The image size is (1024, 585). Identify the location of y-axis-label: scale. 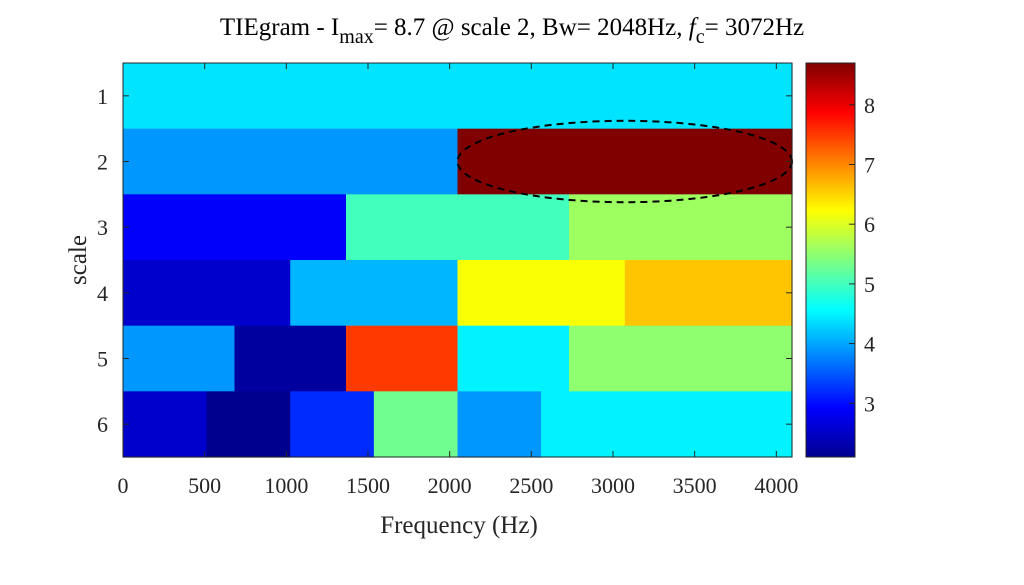
(78, 260).